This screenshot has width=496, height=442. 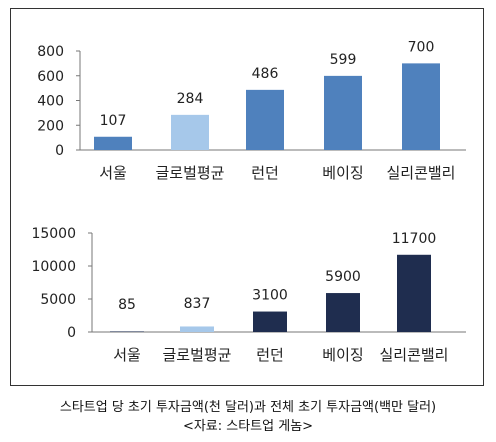 I want to click on y-tick-label: 15000, so click(x=53, y=234).